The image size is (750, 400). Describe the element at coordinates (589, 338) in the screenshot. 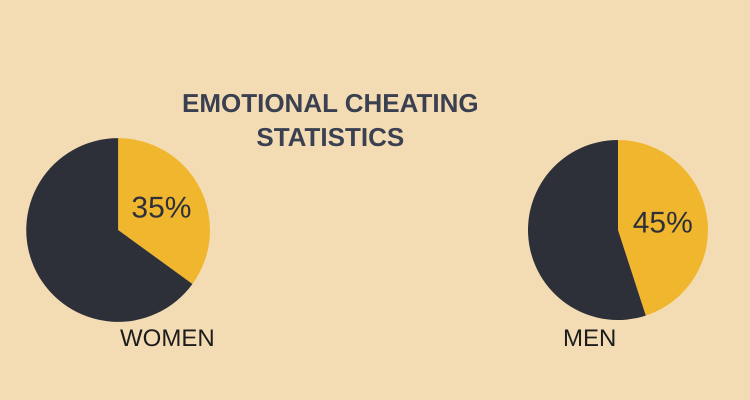

I see `text: MEN` at that location.